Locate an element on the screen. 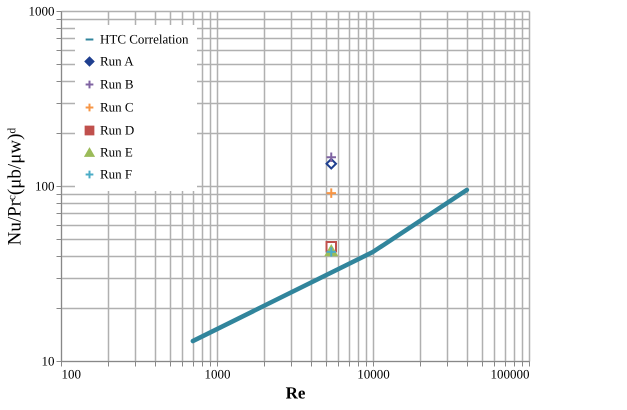 The height and width of the screenshot is (410, 627). legend-label: Run B is located at coordinates (117, 84).